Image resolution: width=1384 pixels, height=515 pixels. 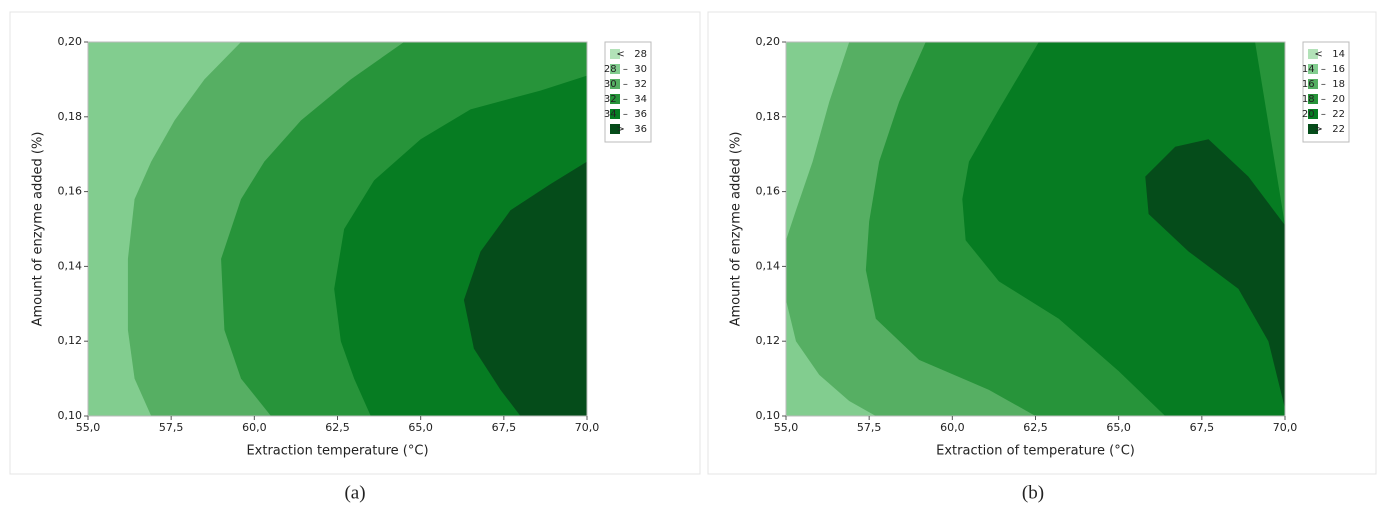 What do you see at coordinates (625, 84) in the screenshot?
I see `legend-label: 30 – 32` at bounding box center [625, 84].